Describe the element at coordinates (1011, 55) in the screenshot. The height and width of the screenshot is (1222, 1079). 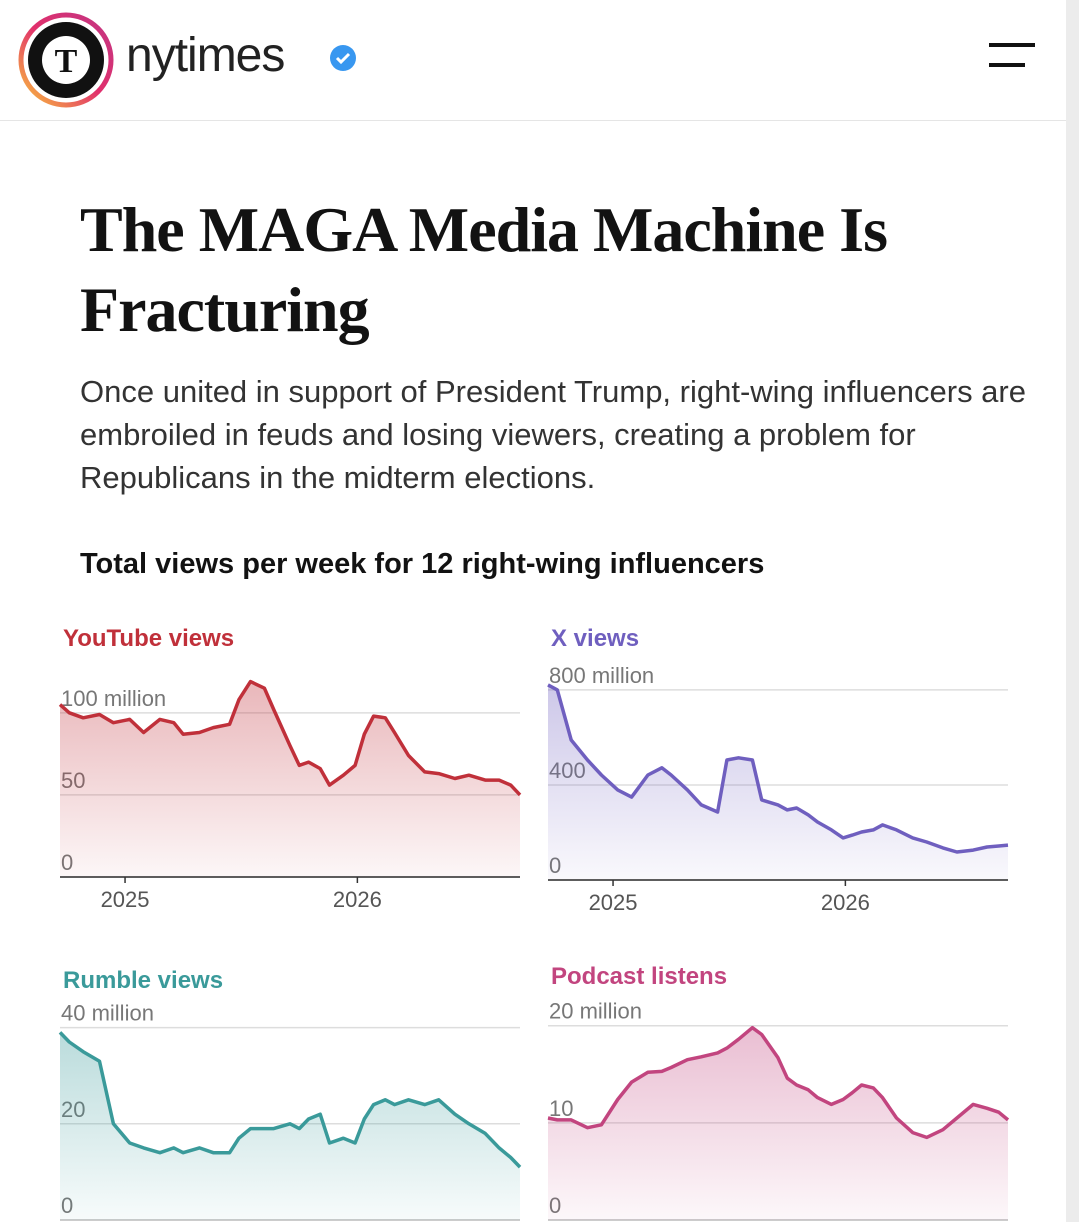
I see `menu-button` at that location.